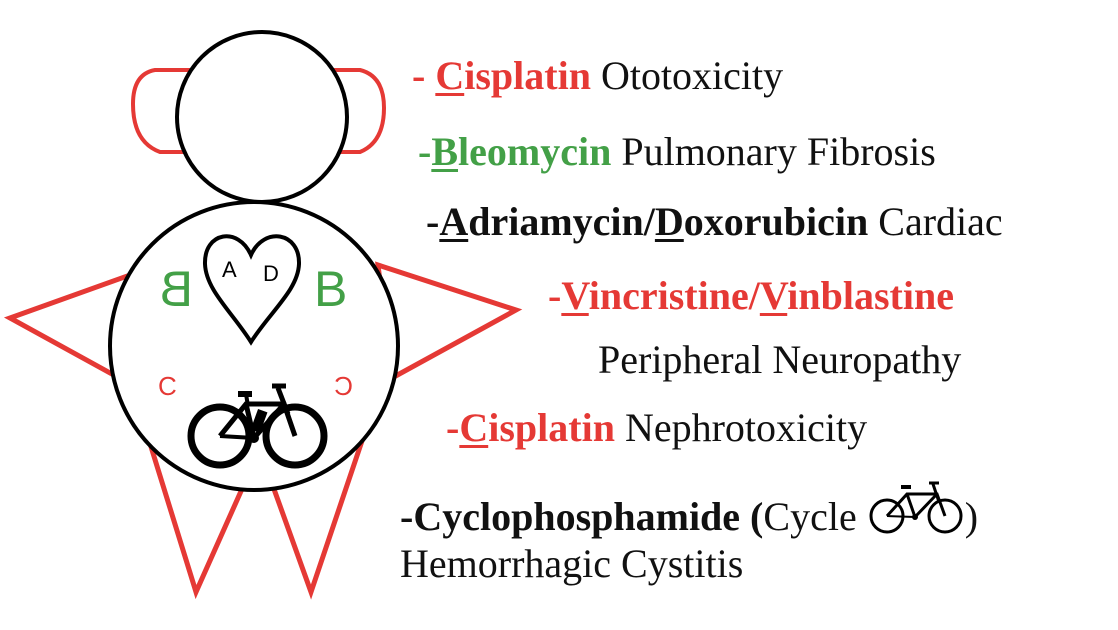 The height and width of the screenshot is (630, 1118). I want to click on side-effect: Pulmonary Fibrosis, so click(773, 151).